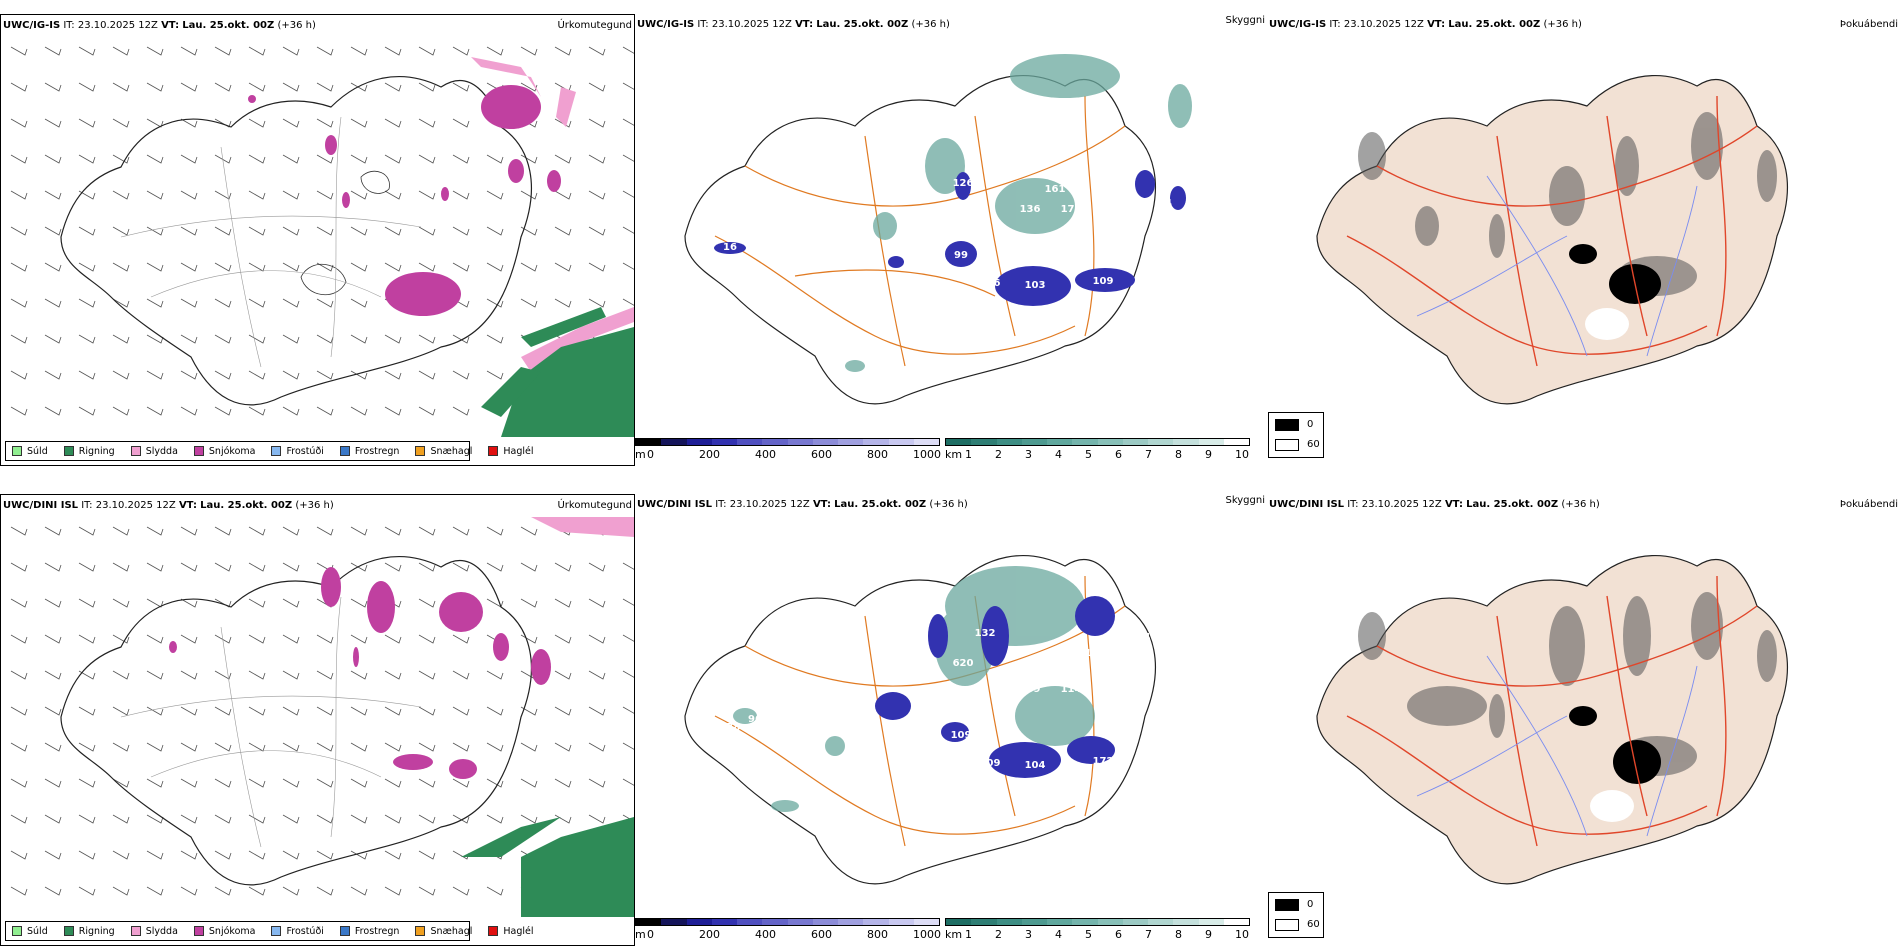  What do you see at coordinates (954, 454) in the screenshot?
I see `colorbar-unit: km` at bounding box center [954, 454].